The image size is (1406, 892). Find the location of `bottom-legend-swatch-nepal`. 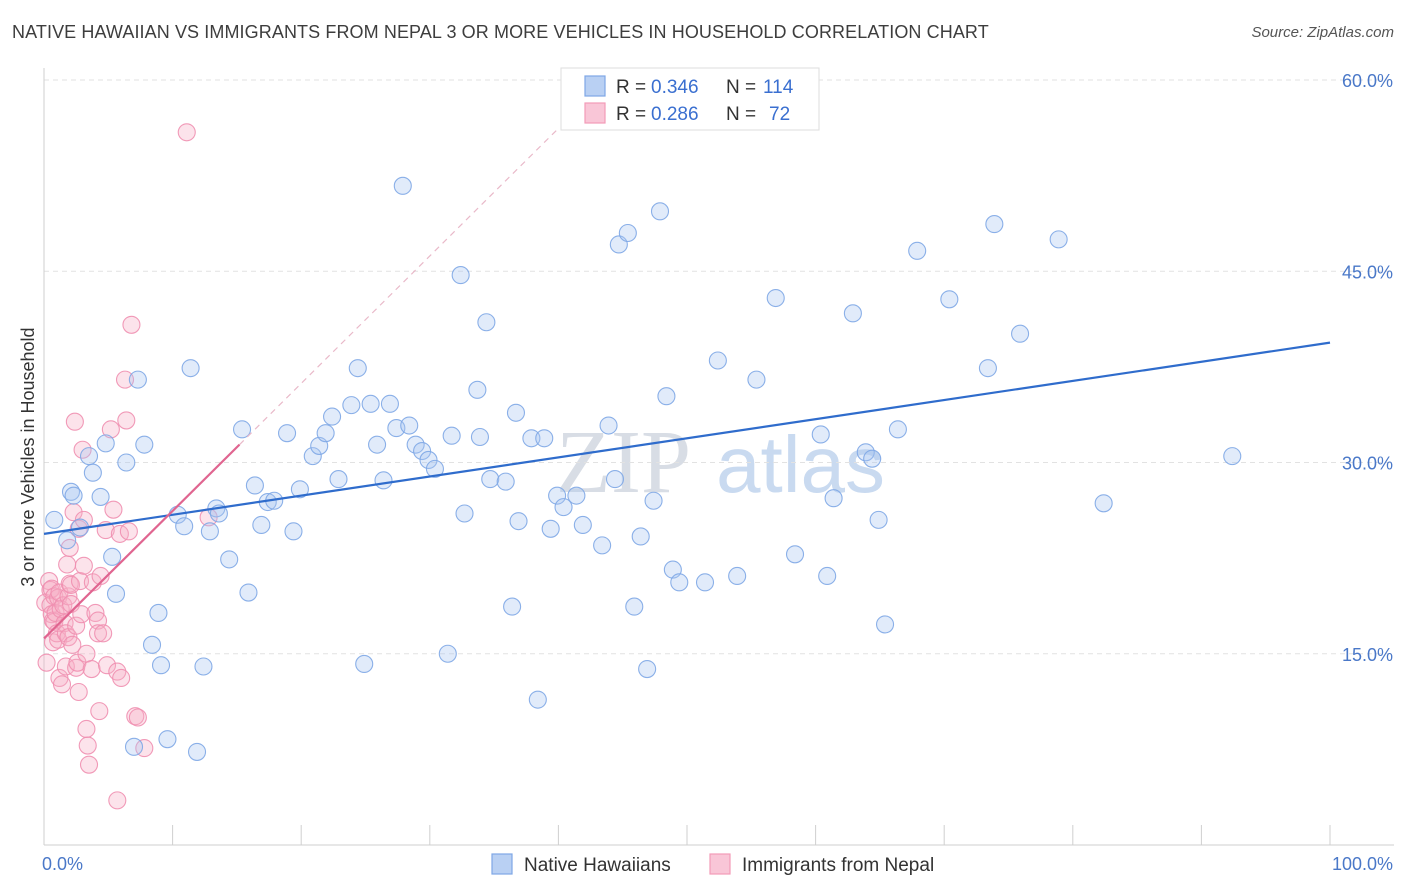

bottom-legend-swatch-nepal is located at coordinates (720, 864).